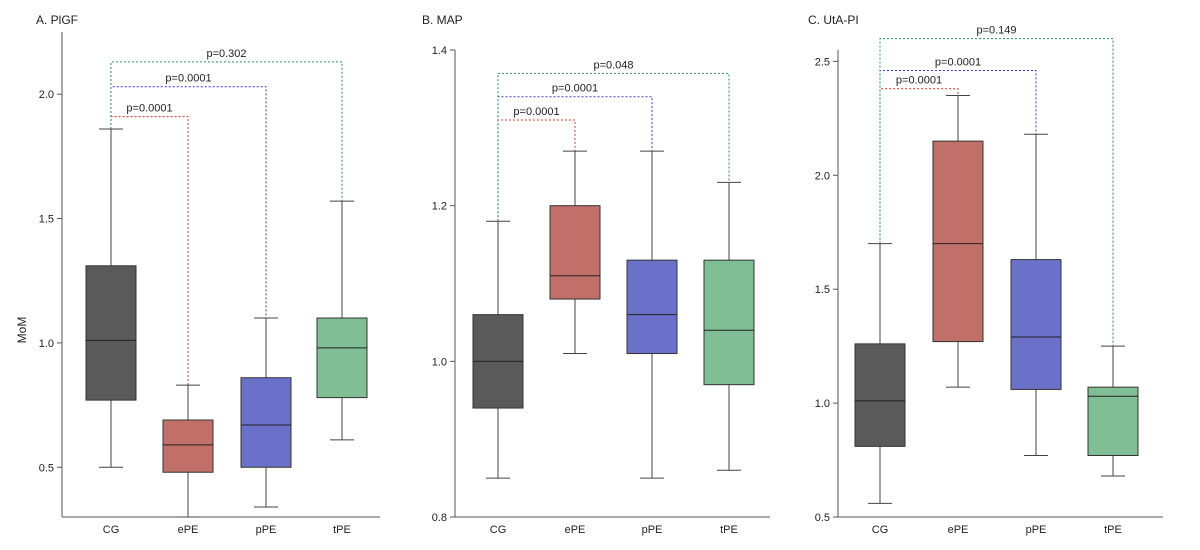  Describe the element at coordinates (439, 207) in the screenshot. I see `y-tick-label: 1.2` at that location.